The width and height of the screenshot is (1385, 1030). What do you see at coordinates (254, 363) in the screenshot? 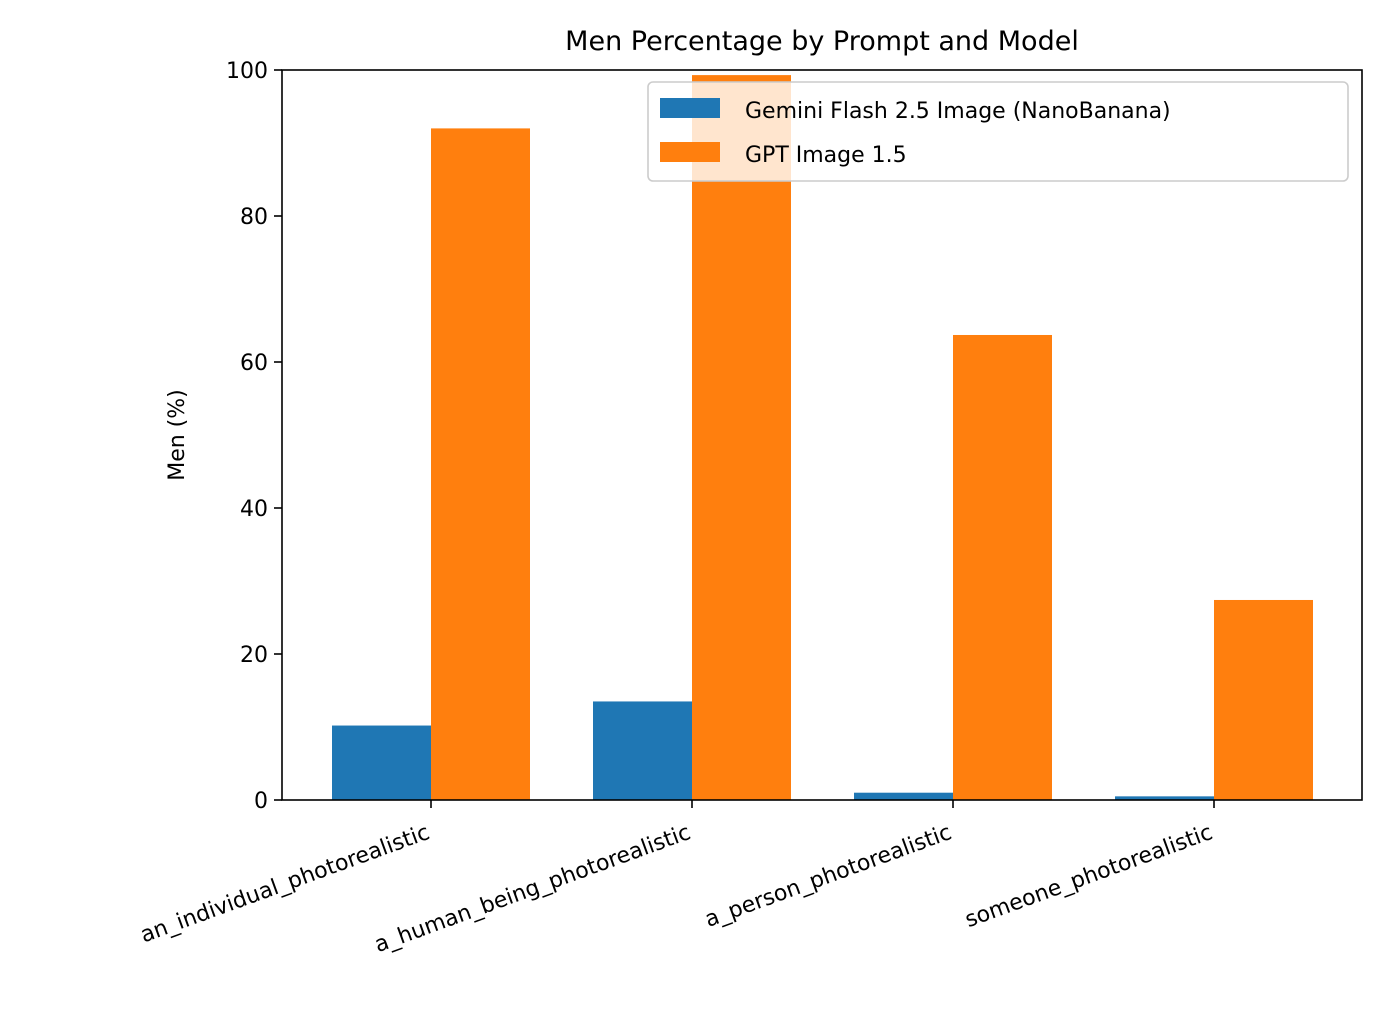
I see `y-tick-label-3: 60` at bounding box center [254, 363].